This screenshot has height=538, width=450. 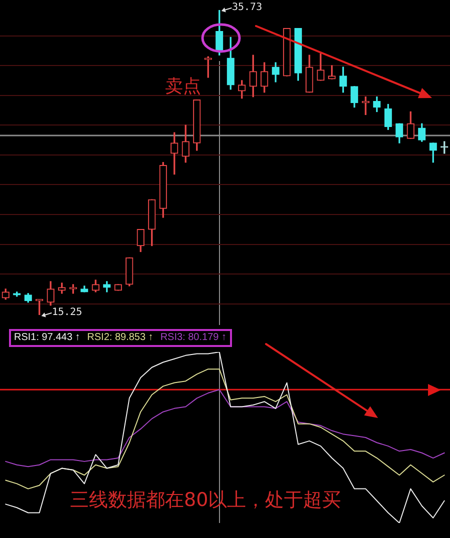 What do you see at coordinates (67, 312) in the screenshot?
I see `annotation: 15.25` at bounding box center [67, 312].